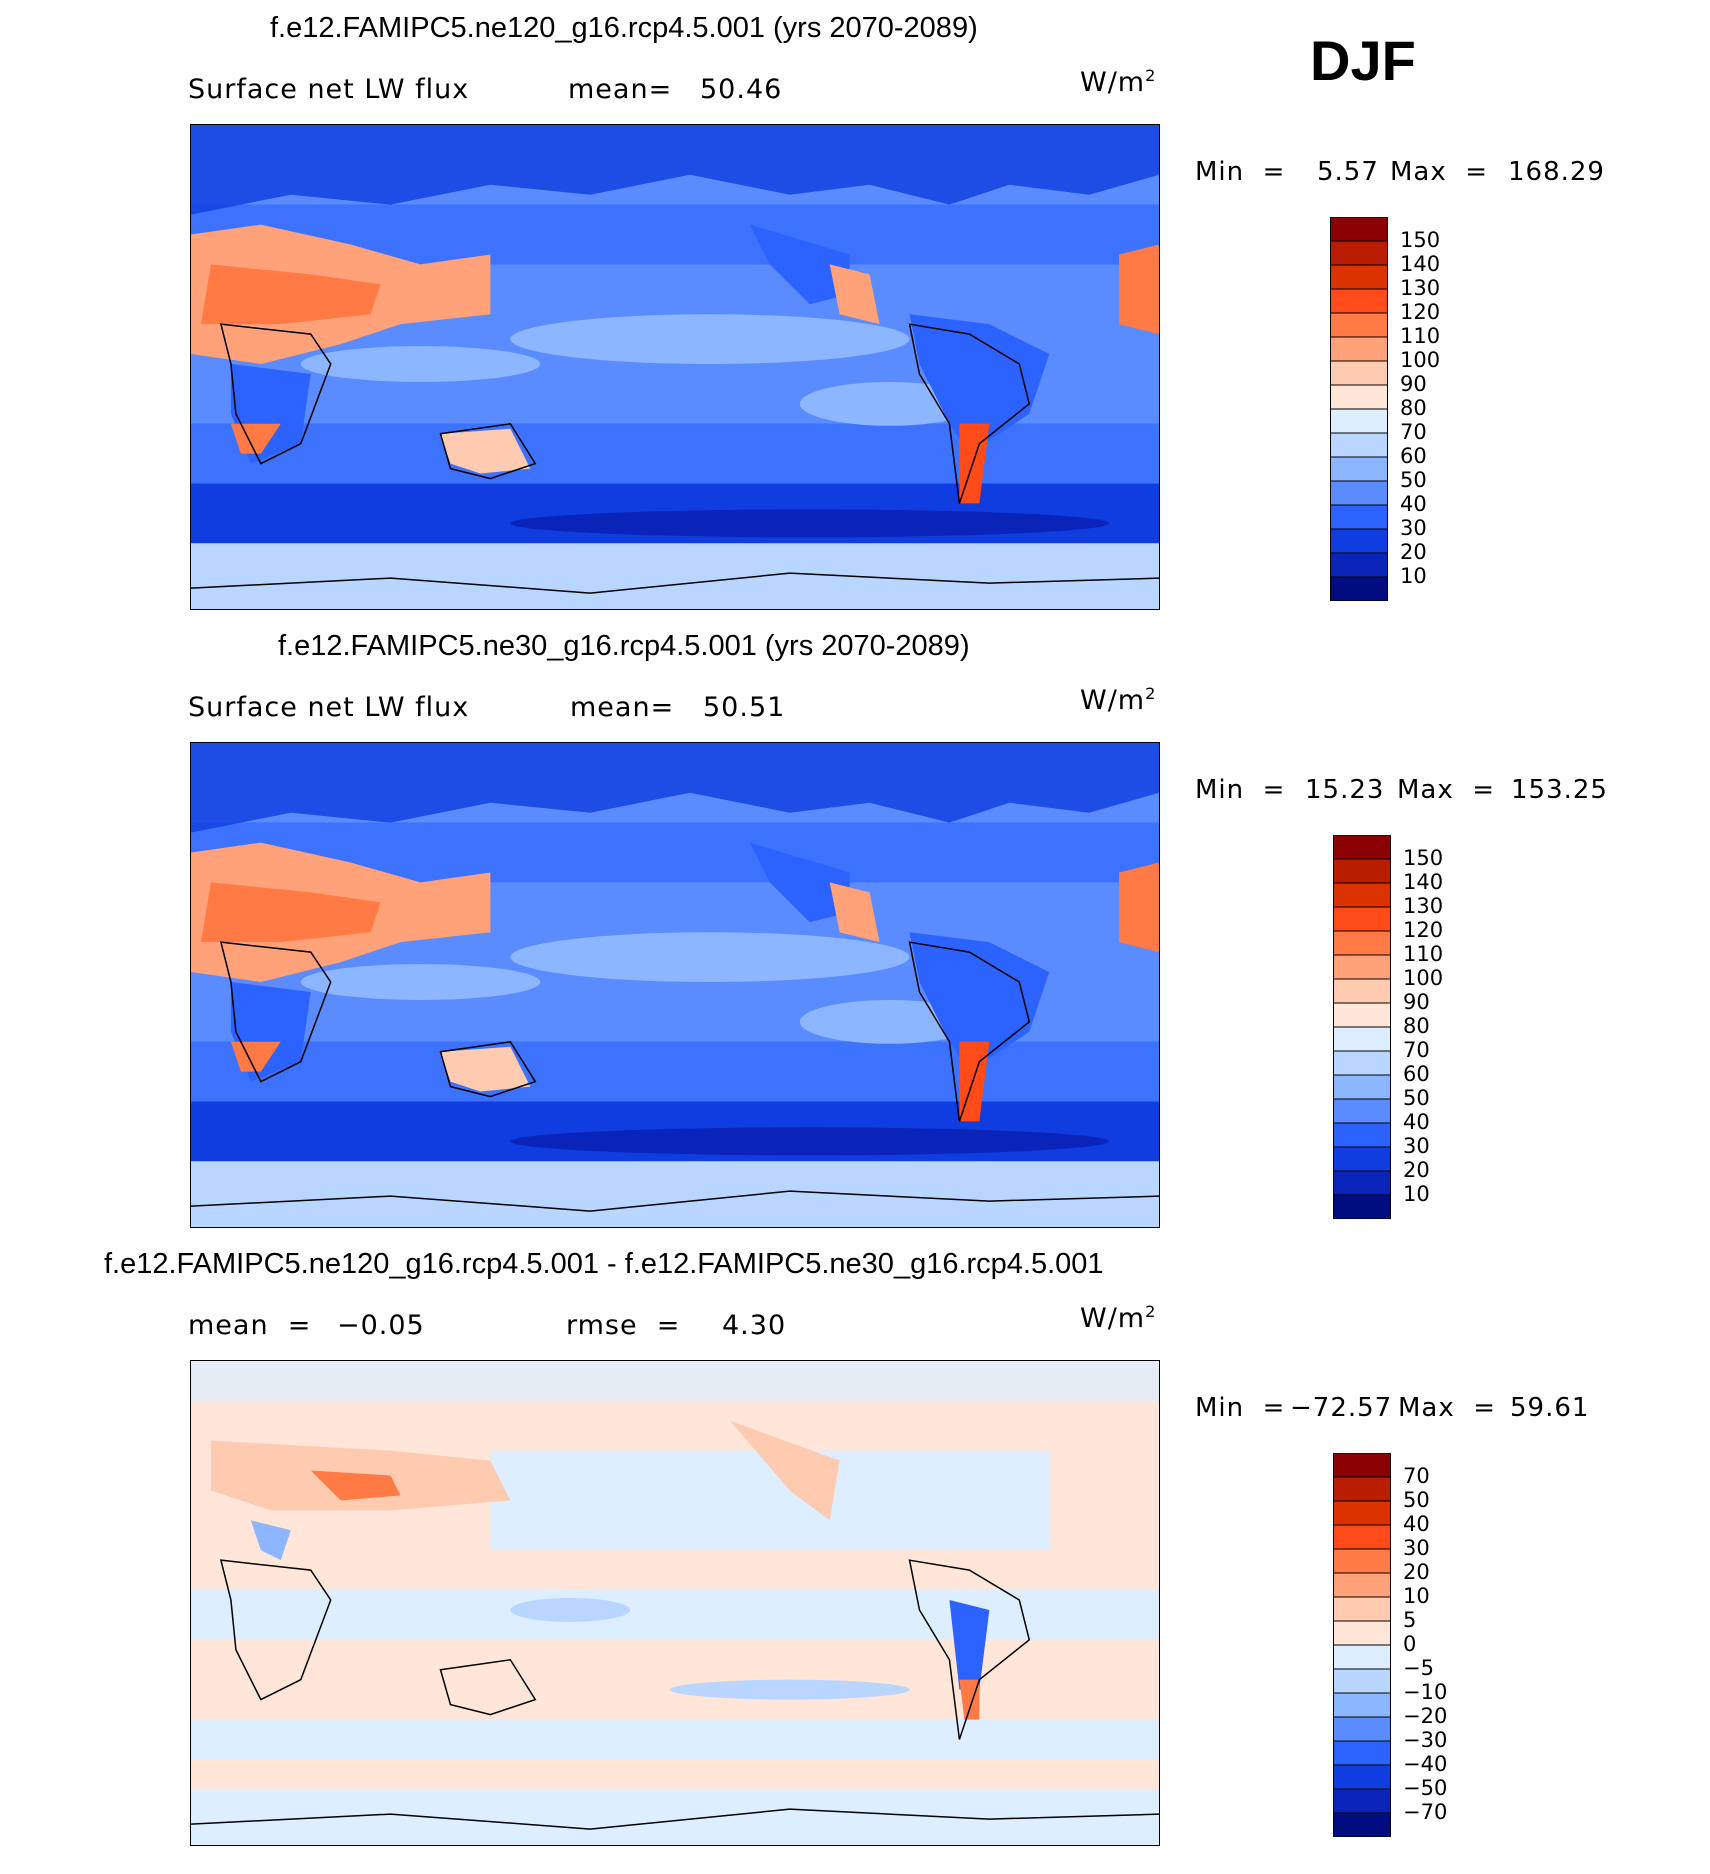 The image size is (1710, 1874). I want to click on panel-3-units: W/m2, so click(1118, 1318).